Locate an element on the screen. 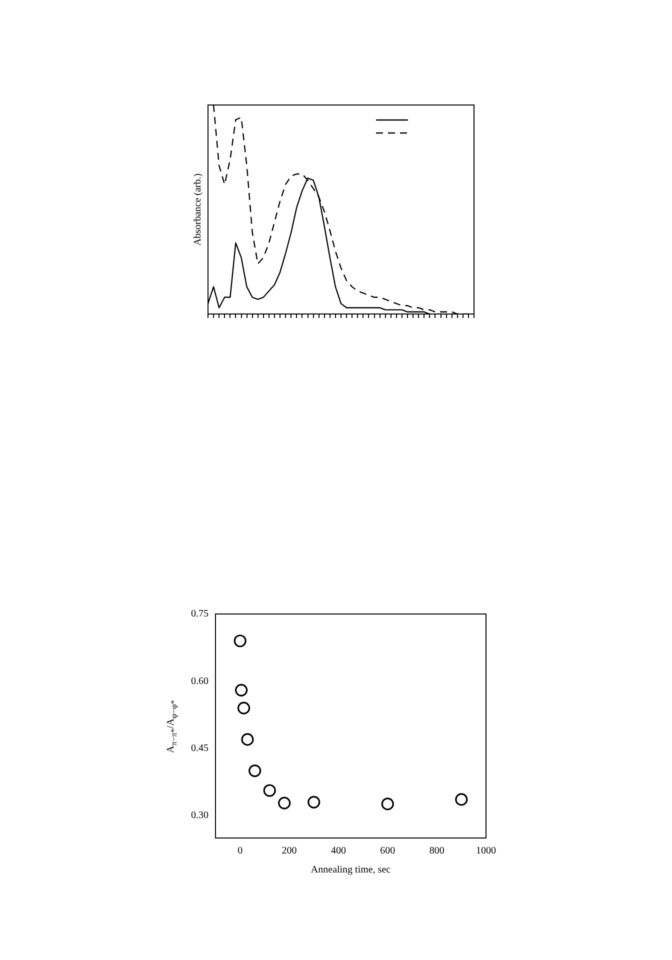 The image size is (672, 960). x-tick-label: 200 is located at coordinates (289, 851).